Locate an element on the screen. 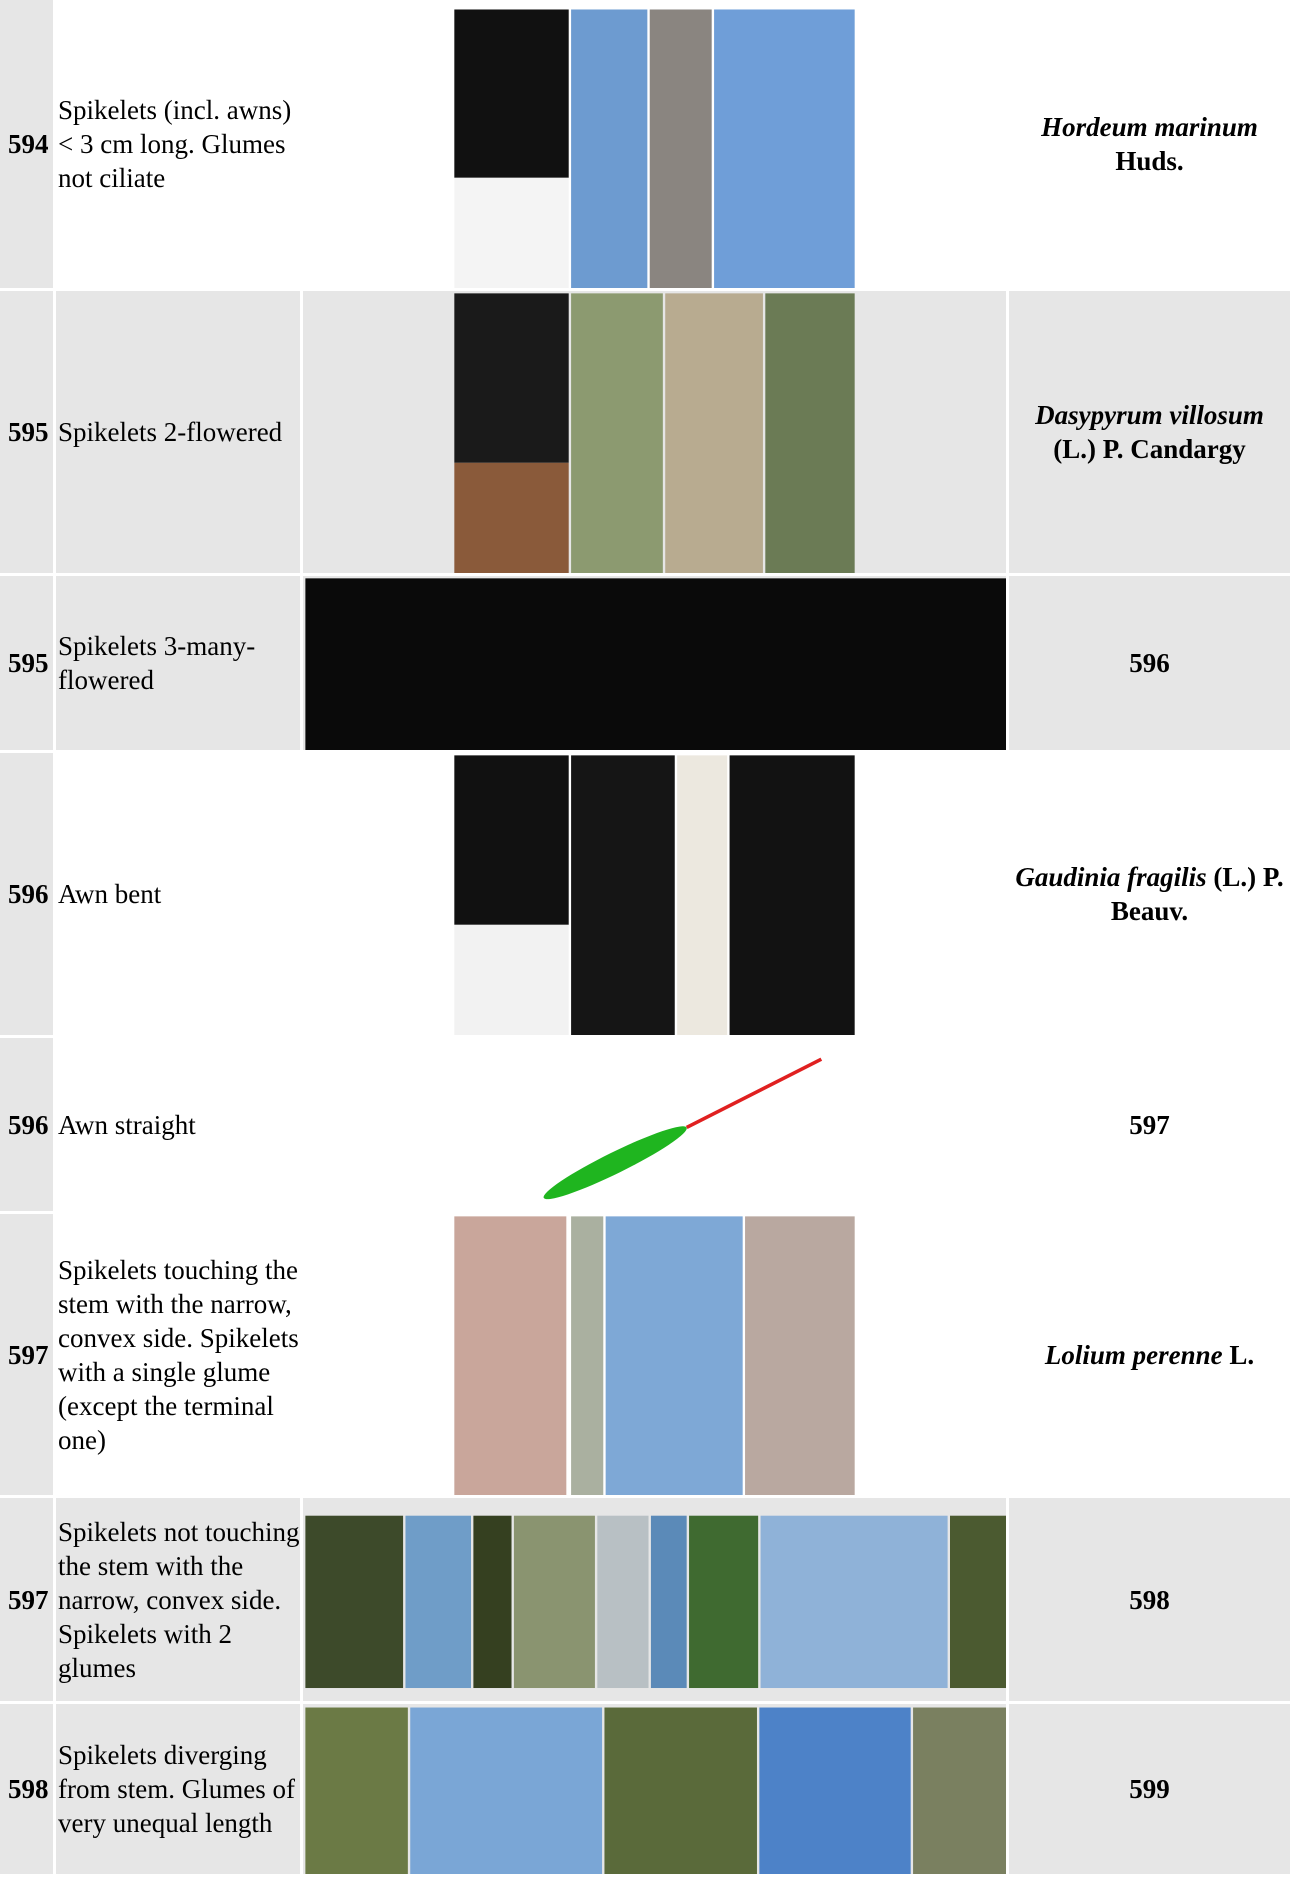 This screenshot has width=1293, height=1877. result-text: Dasypyrum villosum (L.) P. Candargy is located at coordinates (1149, 432).